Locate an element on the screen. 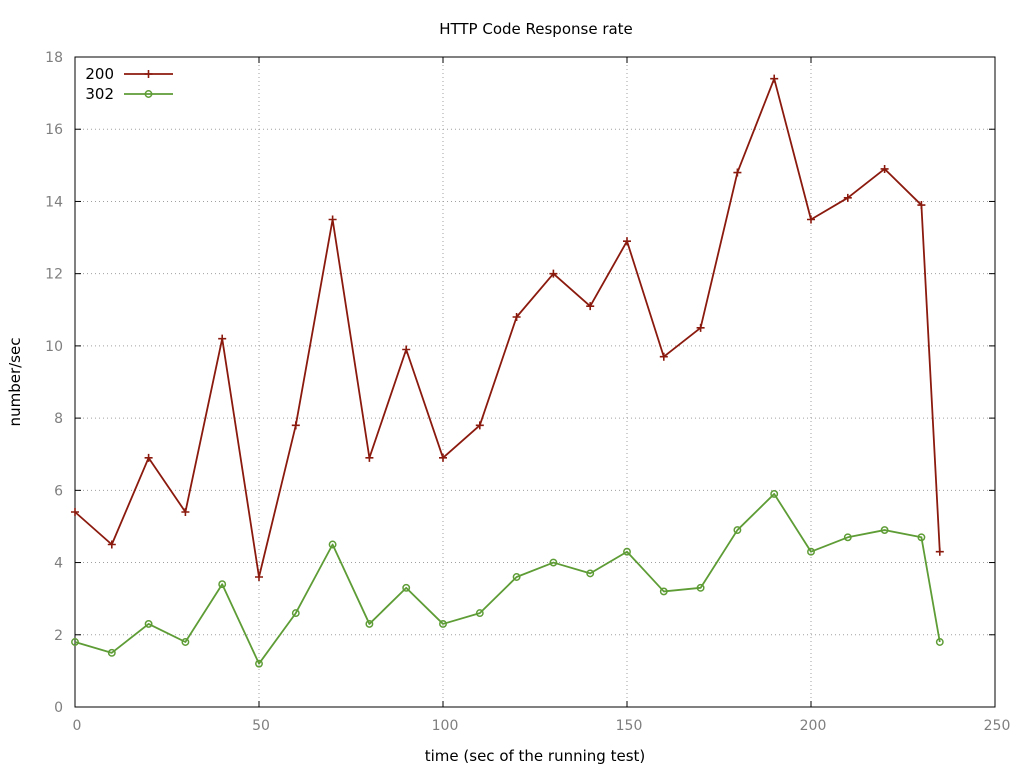 This screenshot has width=1024, height=768. legend-label: 200 is located at coordinates (99, 74).